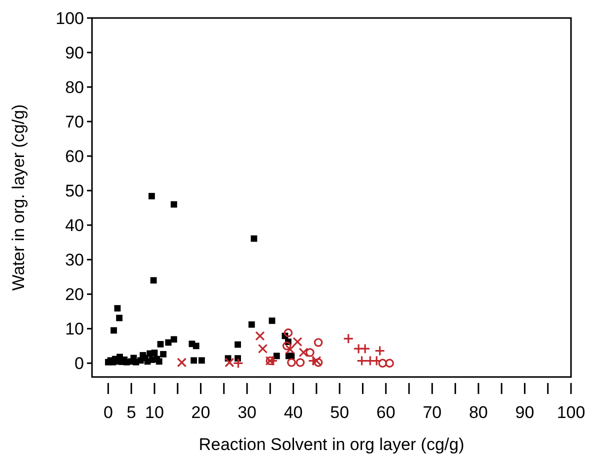 The height and width of the screenshot is (457, 592). Describe the element at coordinates (70, 18) in the screenshot. I see `y-tick-label: 100` at that location.